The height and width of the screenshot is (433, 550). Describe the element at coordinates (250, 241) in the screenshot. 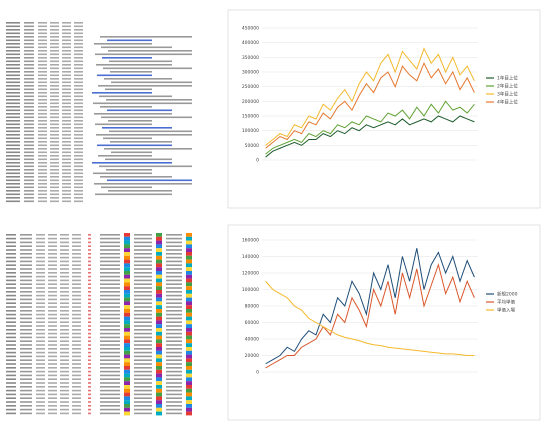

I see `y-tick-label: 160000` at that location.